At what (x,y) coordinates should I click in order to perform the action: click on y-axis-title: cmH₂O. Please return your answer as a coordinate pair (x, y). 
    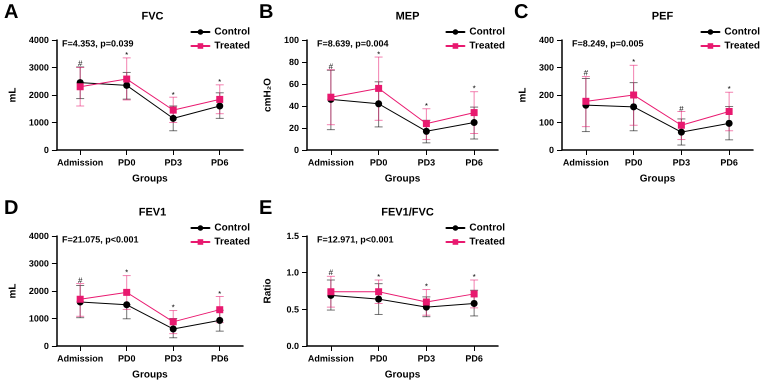
    Looking at the image, I should click on (268, 95).